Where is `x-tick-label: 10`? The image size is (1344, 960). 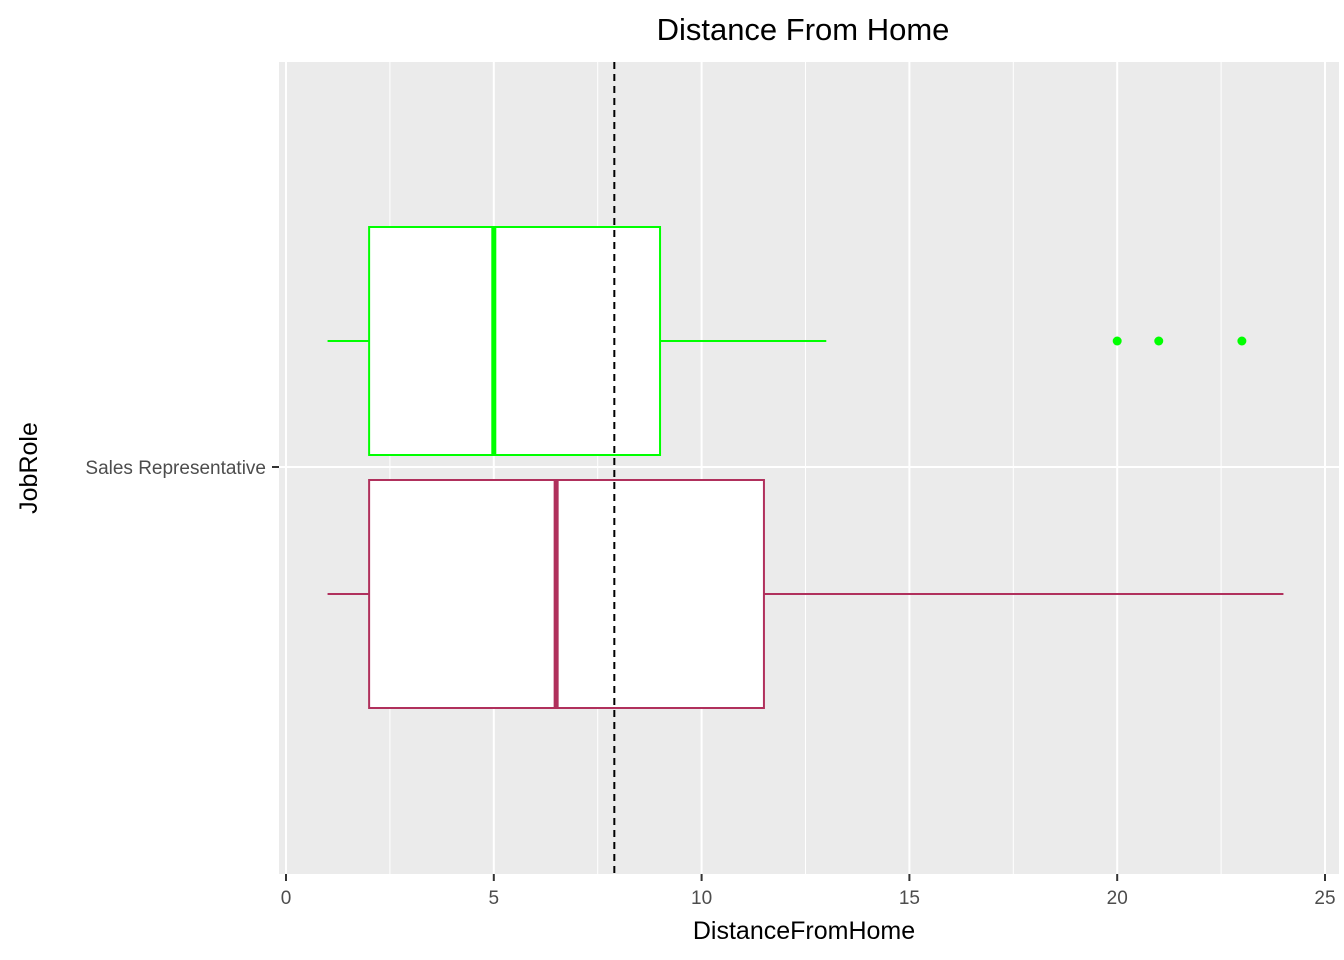
x-tick-label: 10 is located at coordinates (701, 898).